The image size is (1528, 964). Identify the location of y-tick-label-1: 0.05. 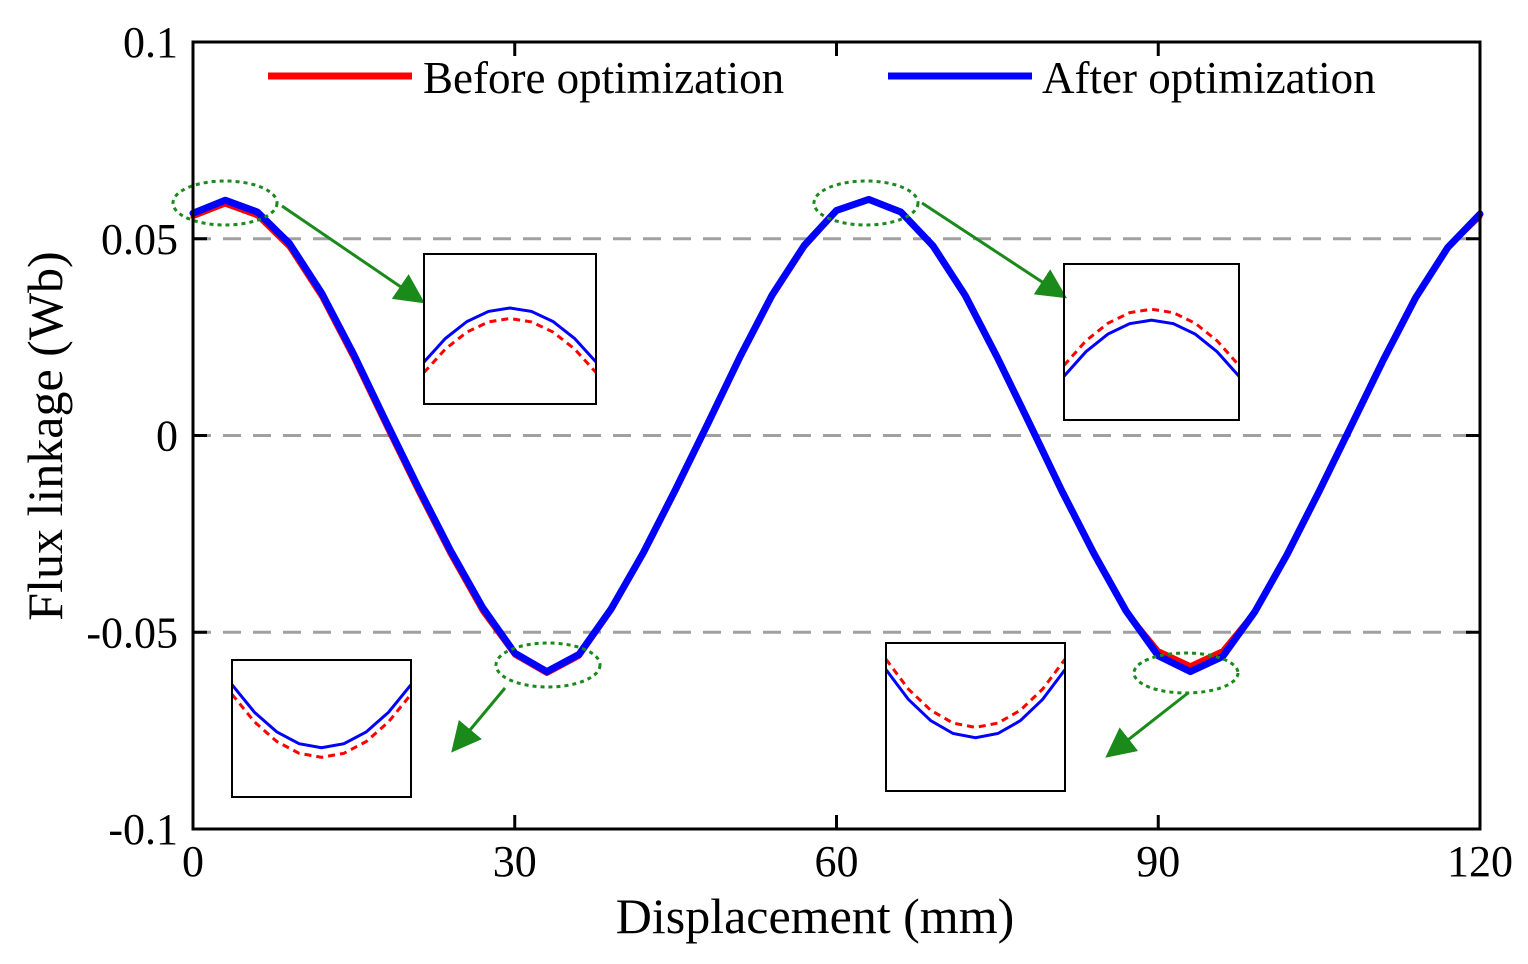
(139, 239).